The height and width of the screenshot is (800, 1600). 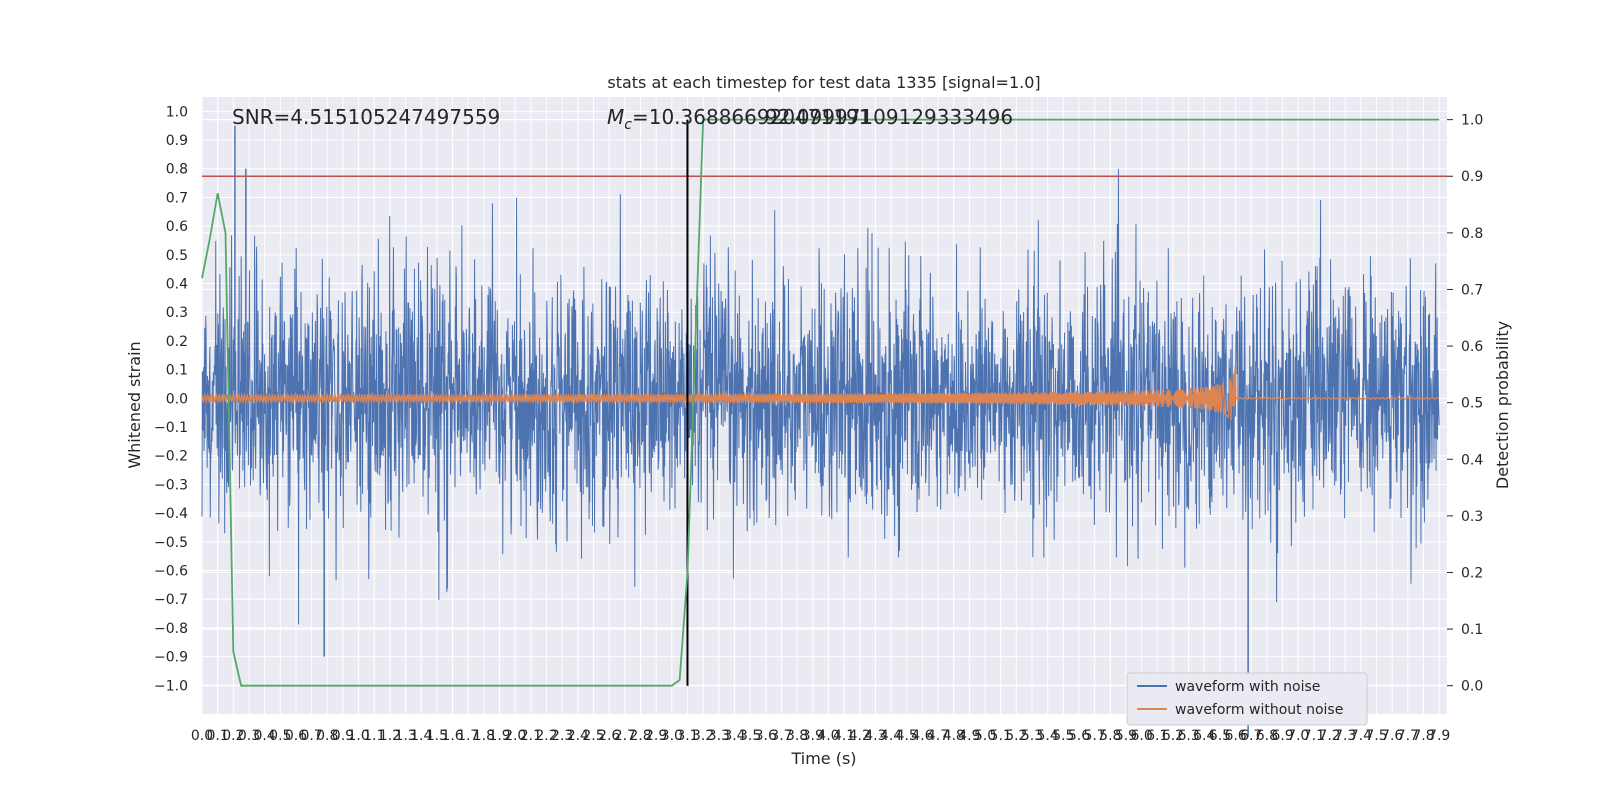 I want to click on x-tick-label: 7.4, so click(x=1361, y=736).